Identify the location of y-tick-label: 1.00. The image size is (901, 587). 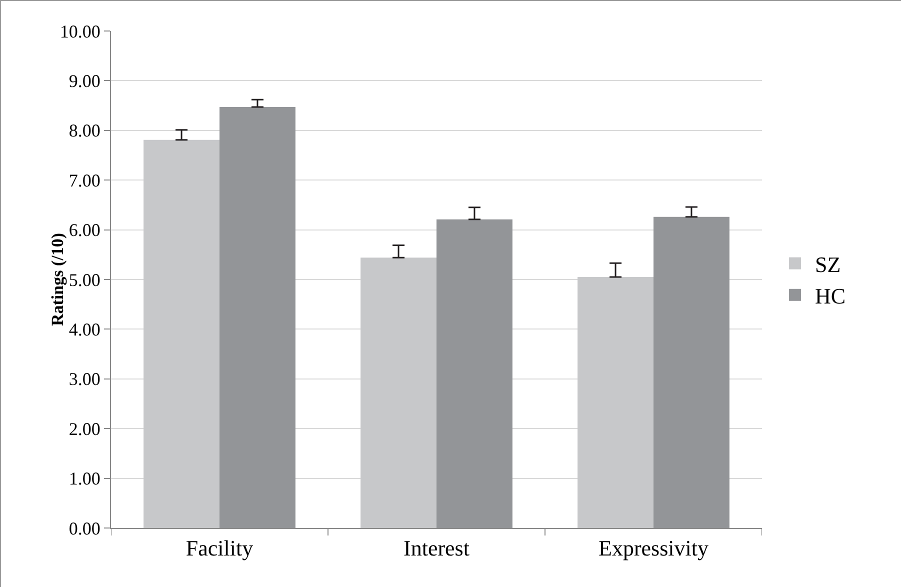
(84, 478).